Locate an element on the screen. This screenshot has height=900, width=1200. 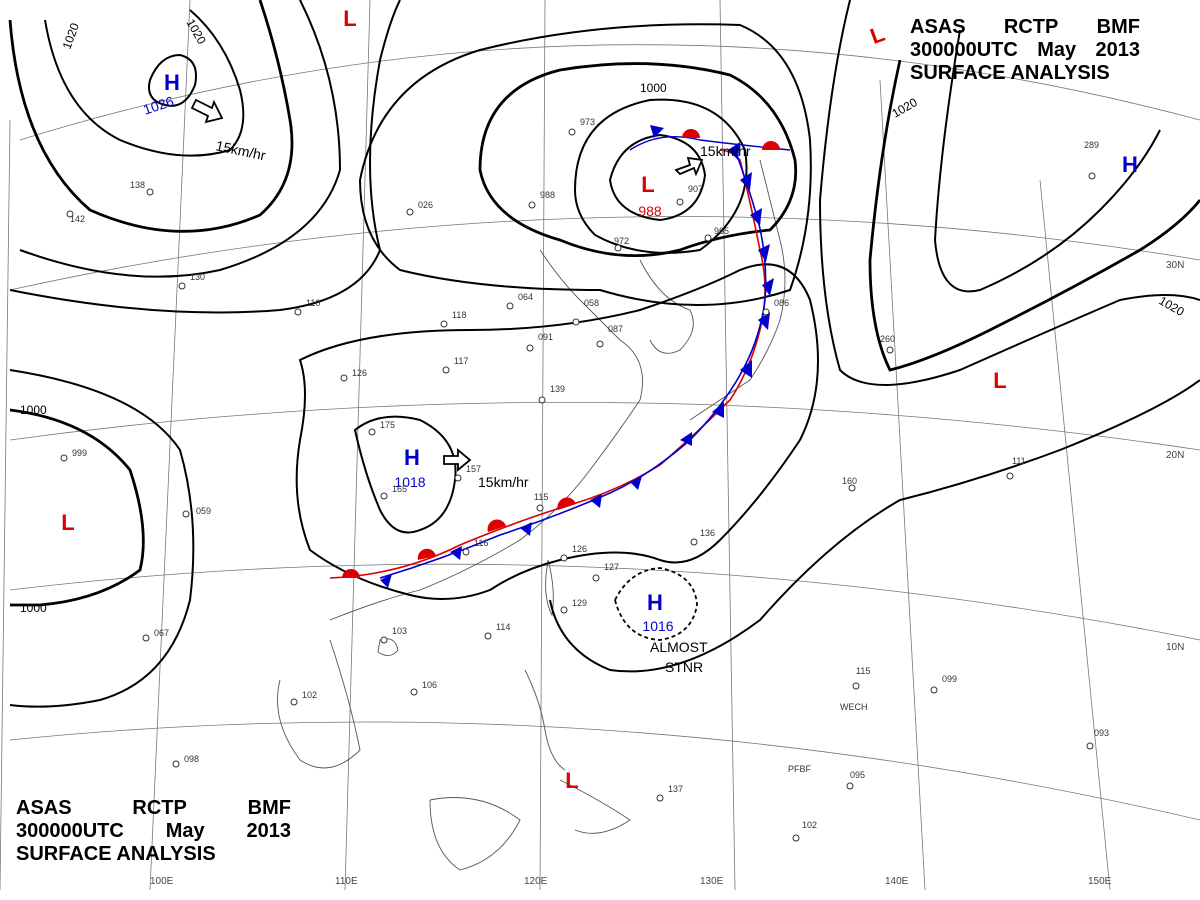
station-value: 102 is located at coordinates (309, 695).